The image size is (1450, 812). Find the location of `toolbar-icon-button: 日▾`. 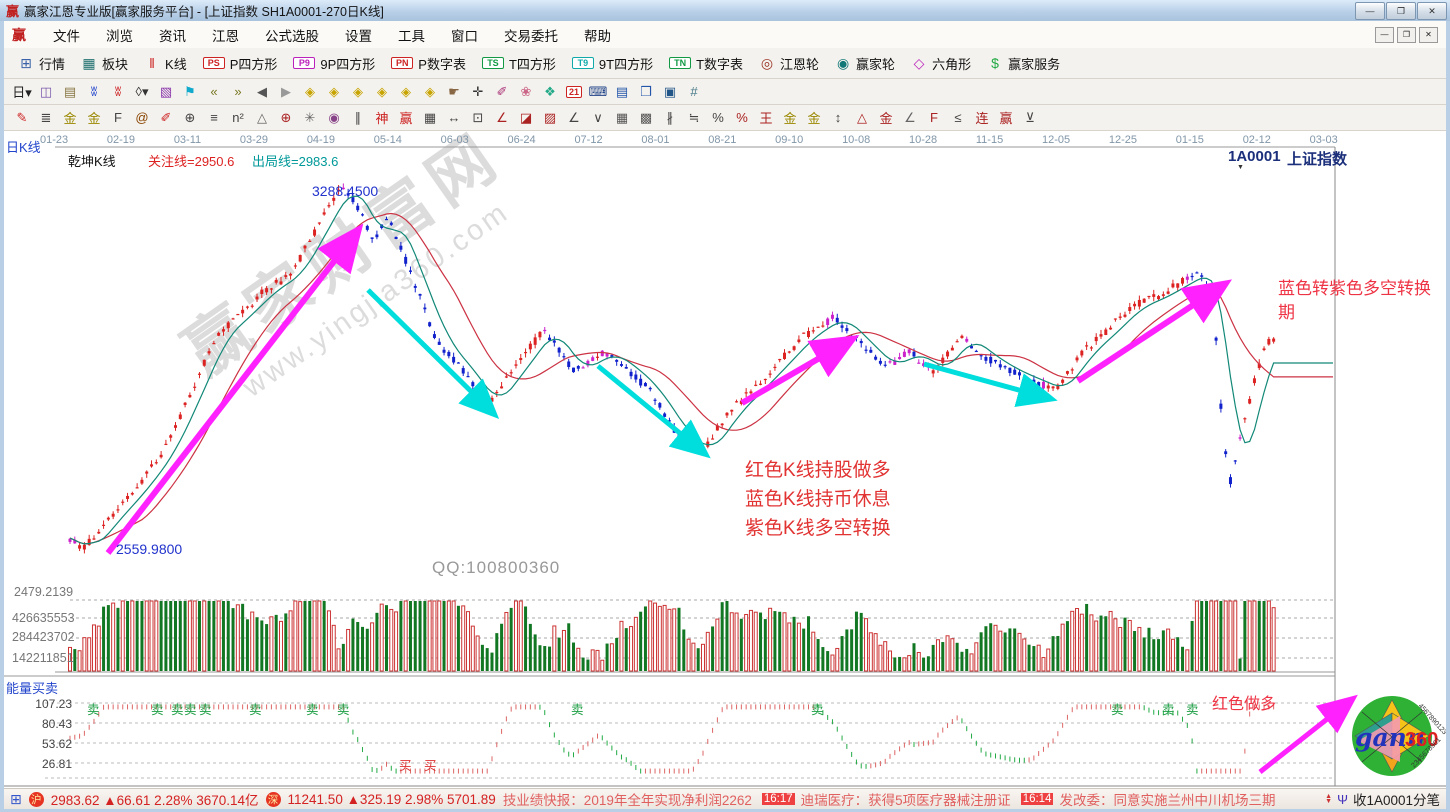

toolbar-icon-button: 日▾ is located at coordinates (22, 91).